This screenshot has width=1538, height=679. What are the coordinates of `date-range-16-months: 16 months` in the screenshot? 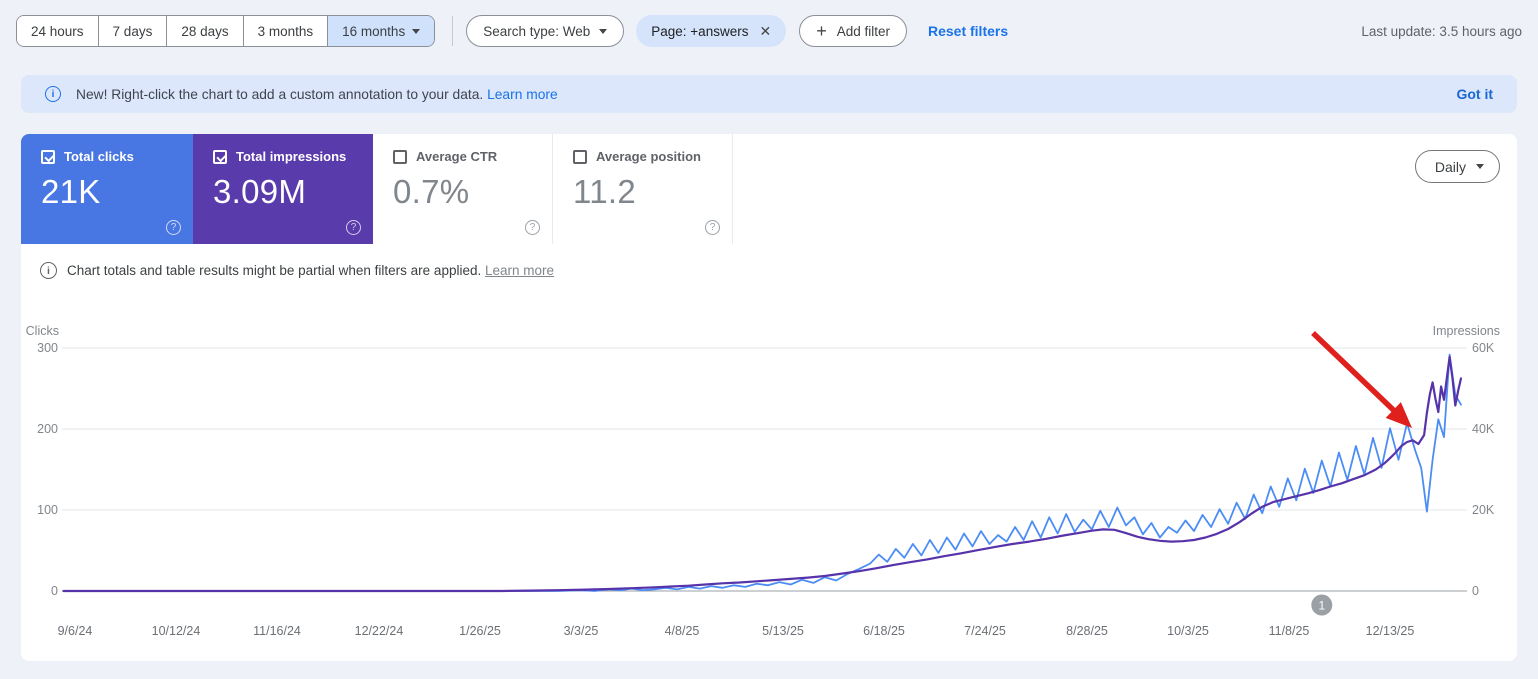 It's located at (381, 31).